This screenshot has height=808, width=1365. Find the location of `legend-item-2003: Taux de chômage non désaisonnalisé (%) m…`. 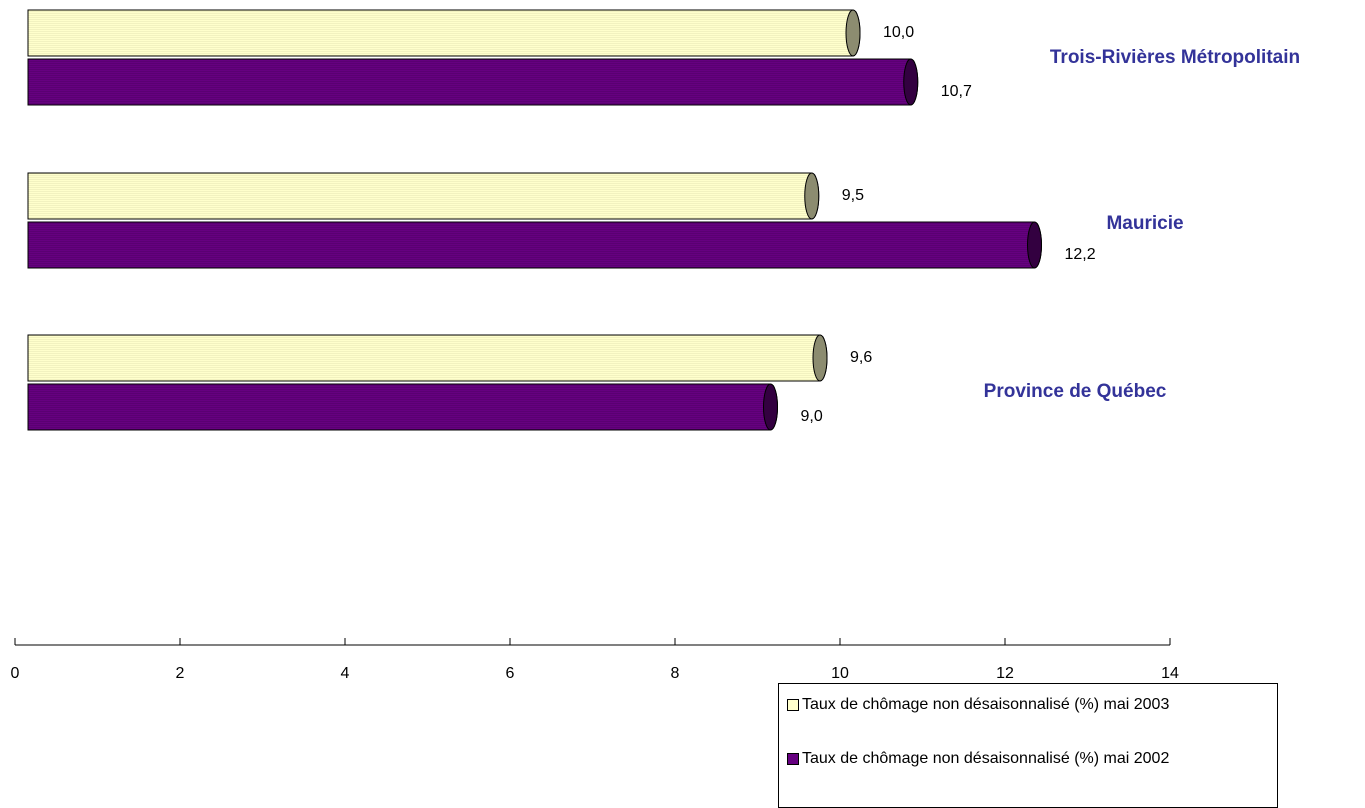

legend-item-2003: Taux de chômage non désaisonnalisé (%) m… is located at coordinates (1027, 705).